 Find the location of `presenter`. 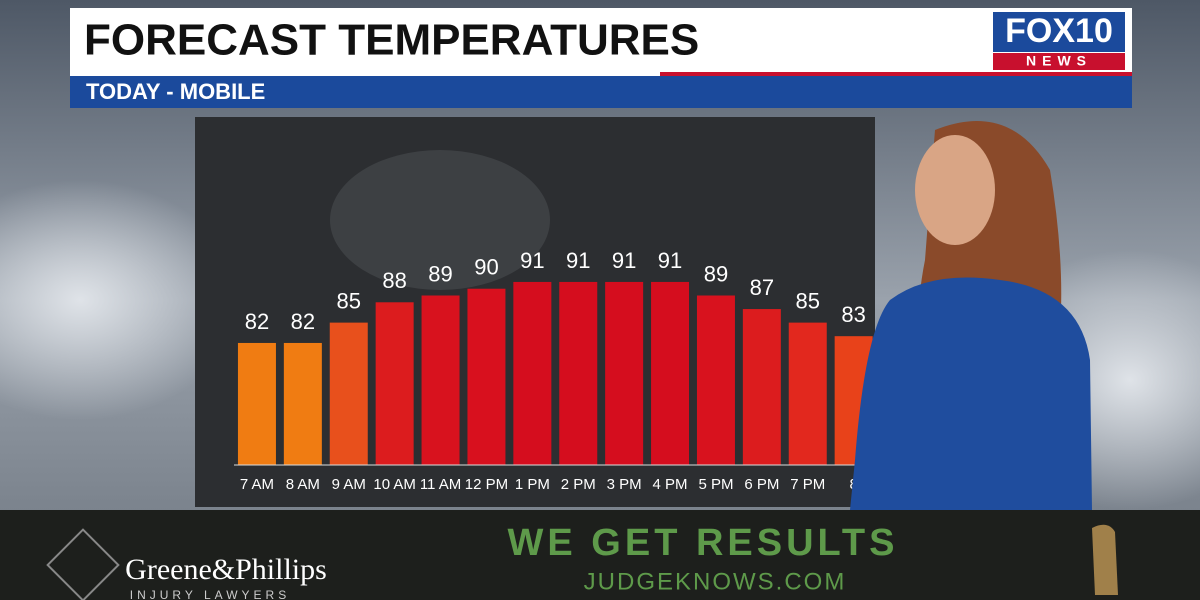

presenter is located at coordinates (971, 315).